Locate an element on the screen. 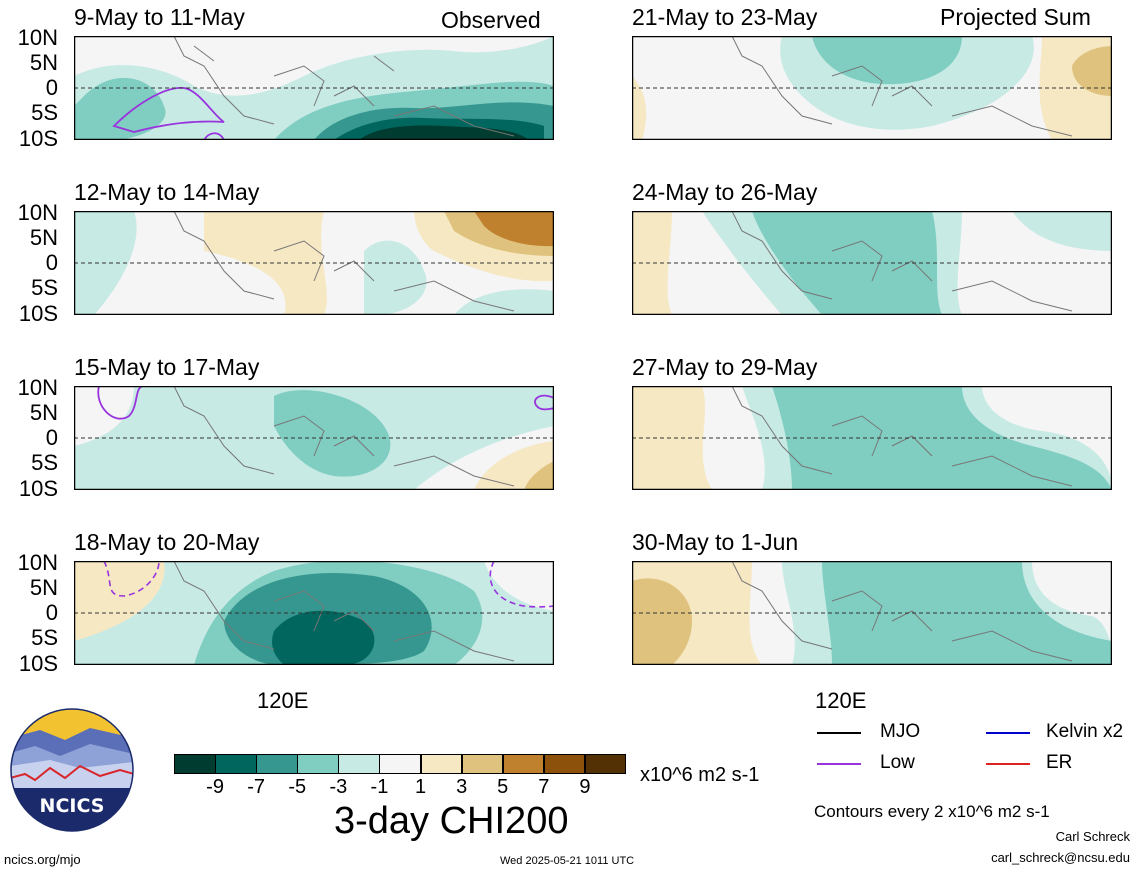 The height and width of the screenshot is (873, 1135). colorbar-units: x10^6 m2 s-1 is located at coordinates (700, 775).